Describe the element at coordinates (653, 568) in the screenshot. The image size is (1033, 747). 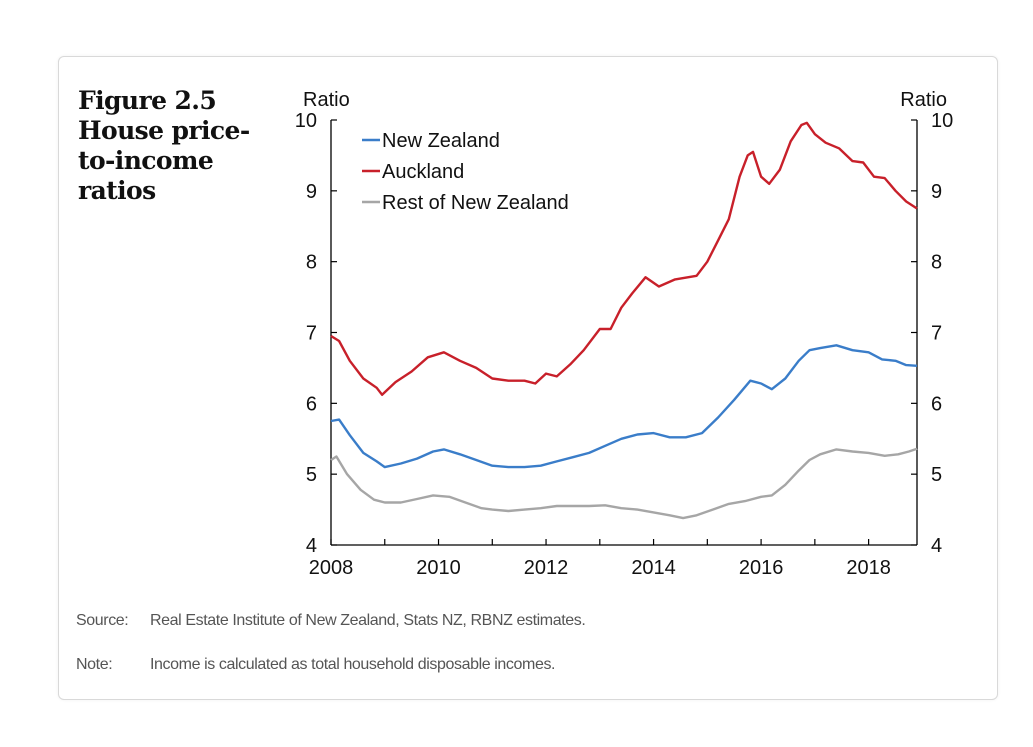
I see `x-tick-label: 2014` at that location.